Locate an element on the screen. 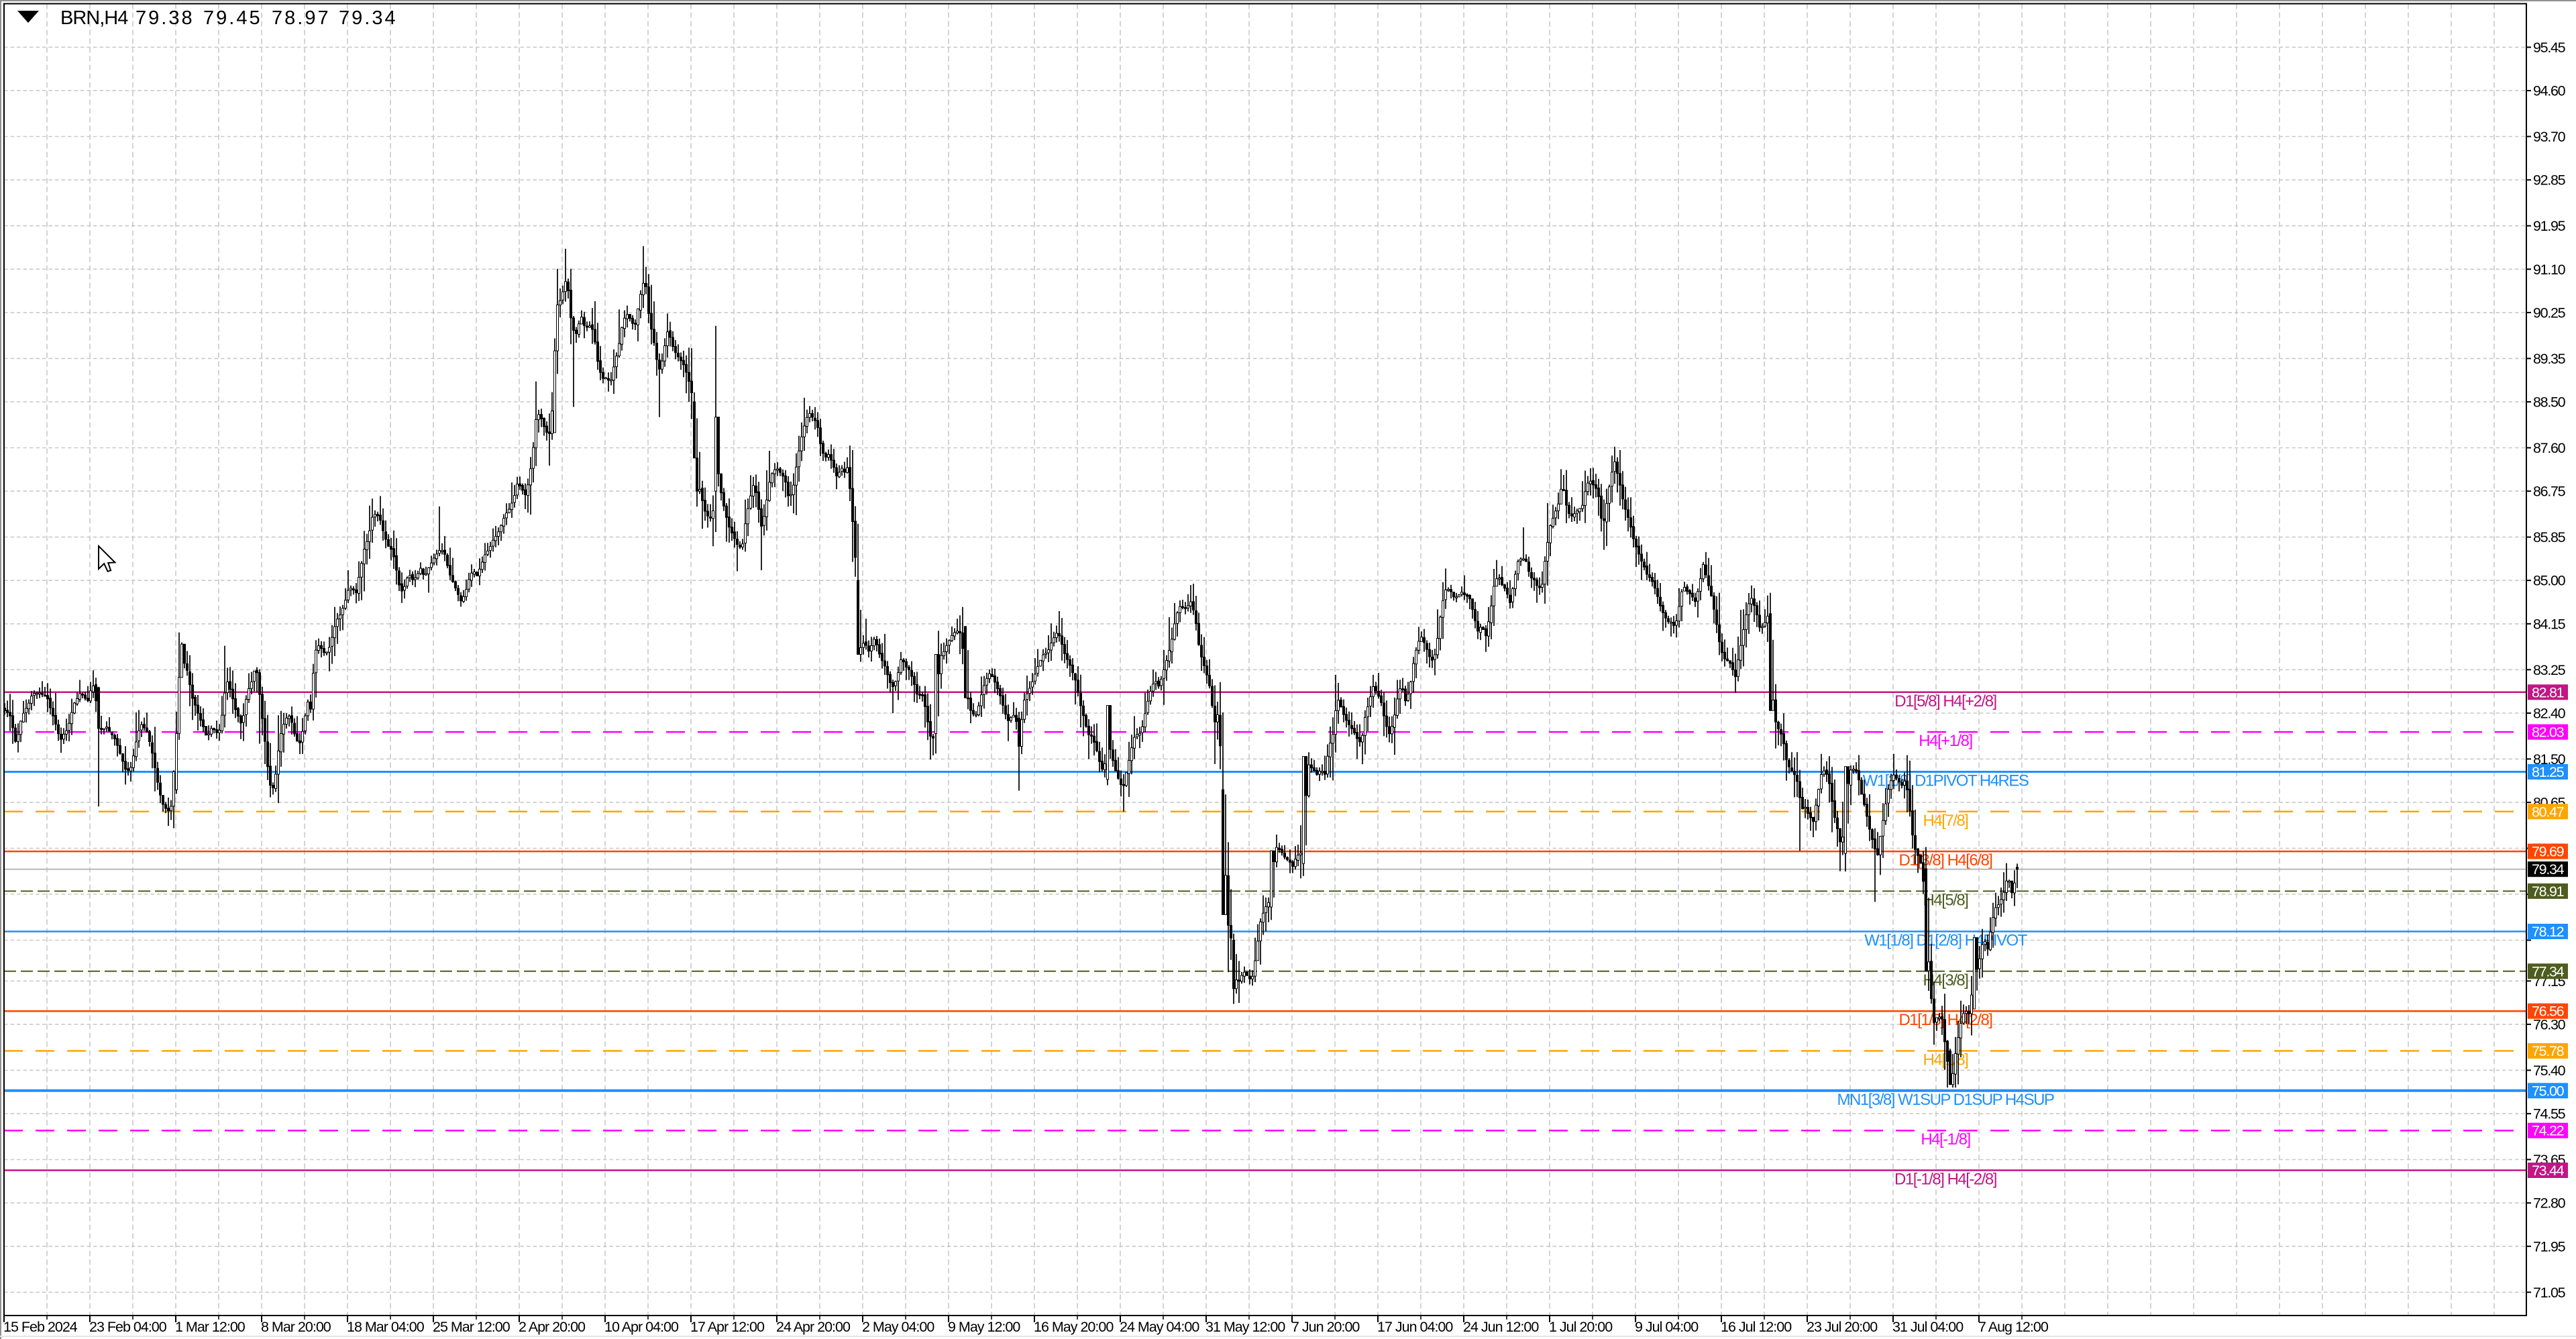 This screenshot has height=1339, width=2576. svg-text: 71.05 is located at coordinates (2549, 1293).